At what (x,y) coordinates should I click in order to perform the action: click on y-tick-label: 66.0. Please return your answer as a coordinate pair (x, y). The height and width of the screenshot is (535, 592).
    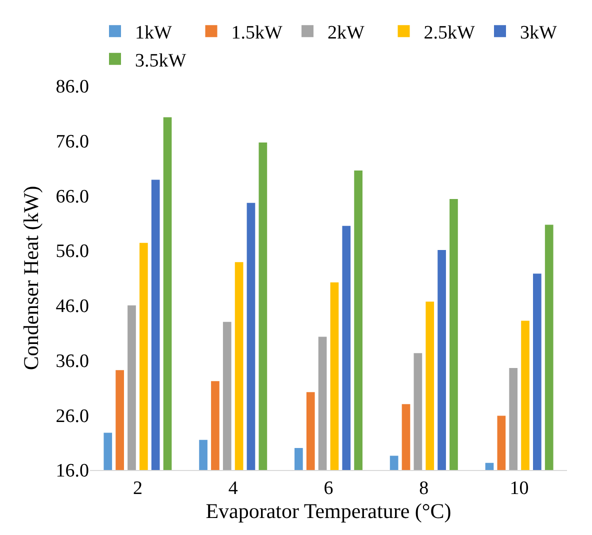
    Looking at the image, I should click on (72, 197).